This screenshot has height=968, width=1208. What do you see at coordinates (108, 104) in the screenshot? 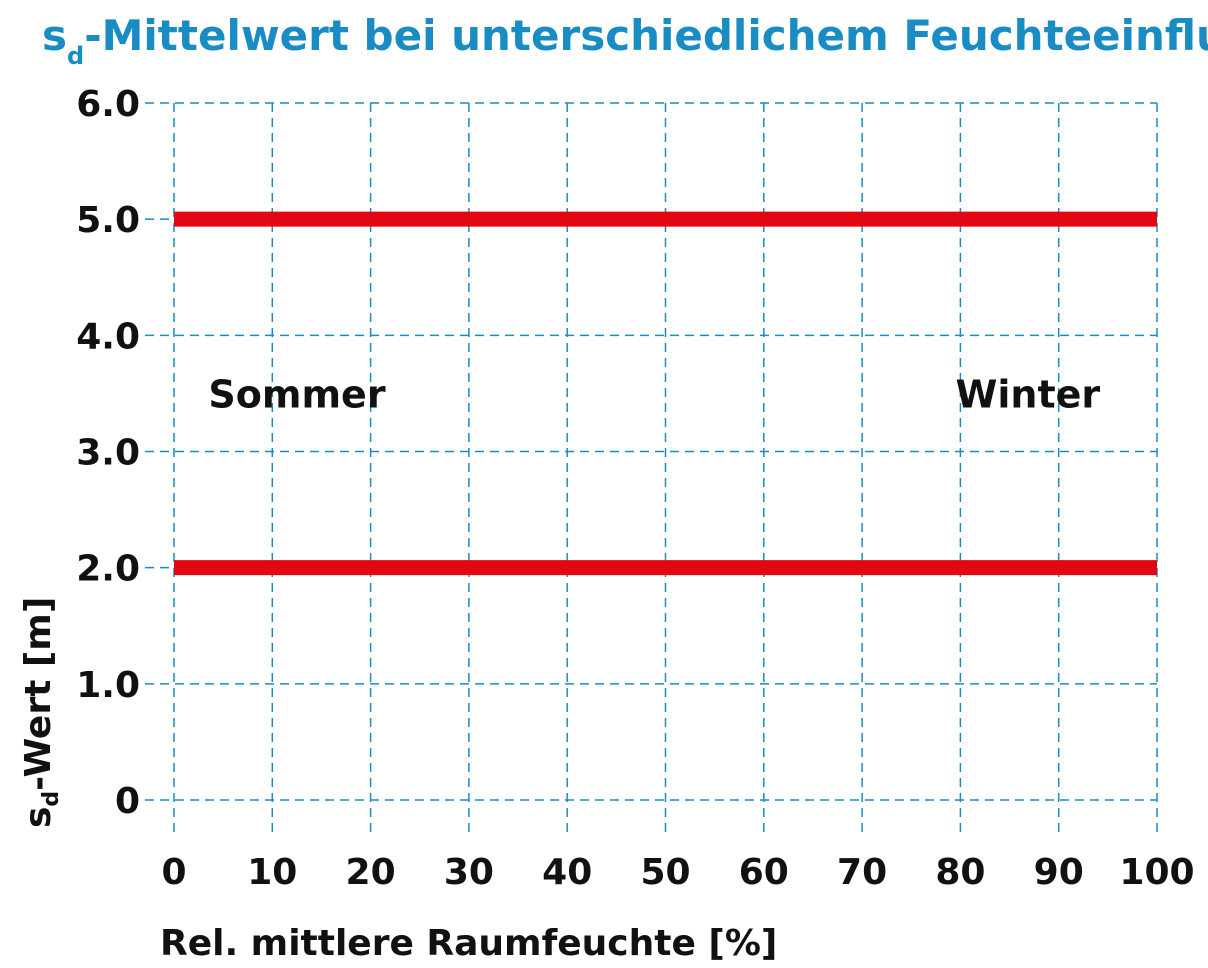
I see `y-tick-label: 6.0` at bounding box center [108, 104].